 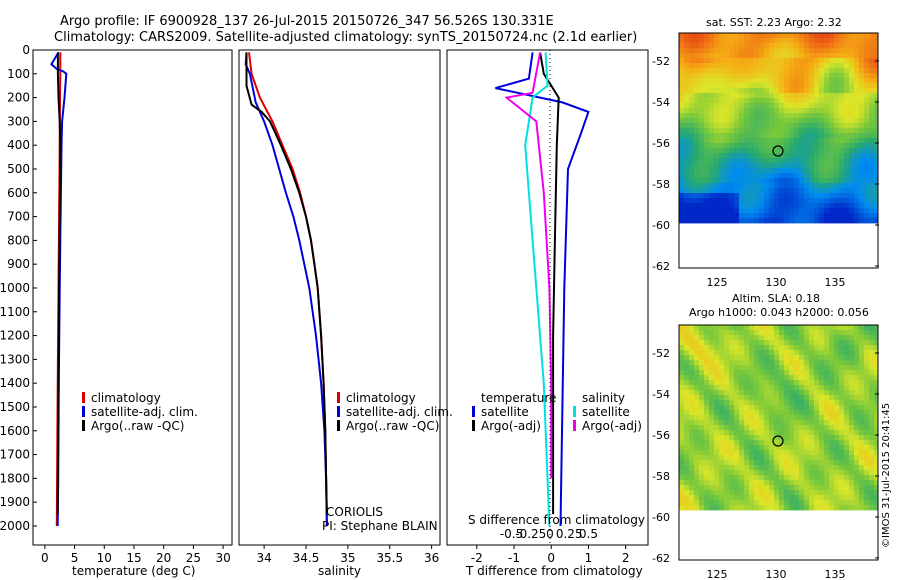 I want to click on x-tick-label: 5, so click(x=75, y=558).